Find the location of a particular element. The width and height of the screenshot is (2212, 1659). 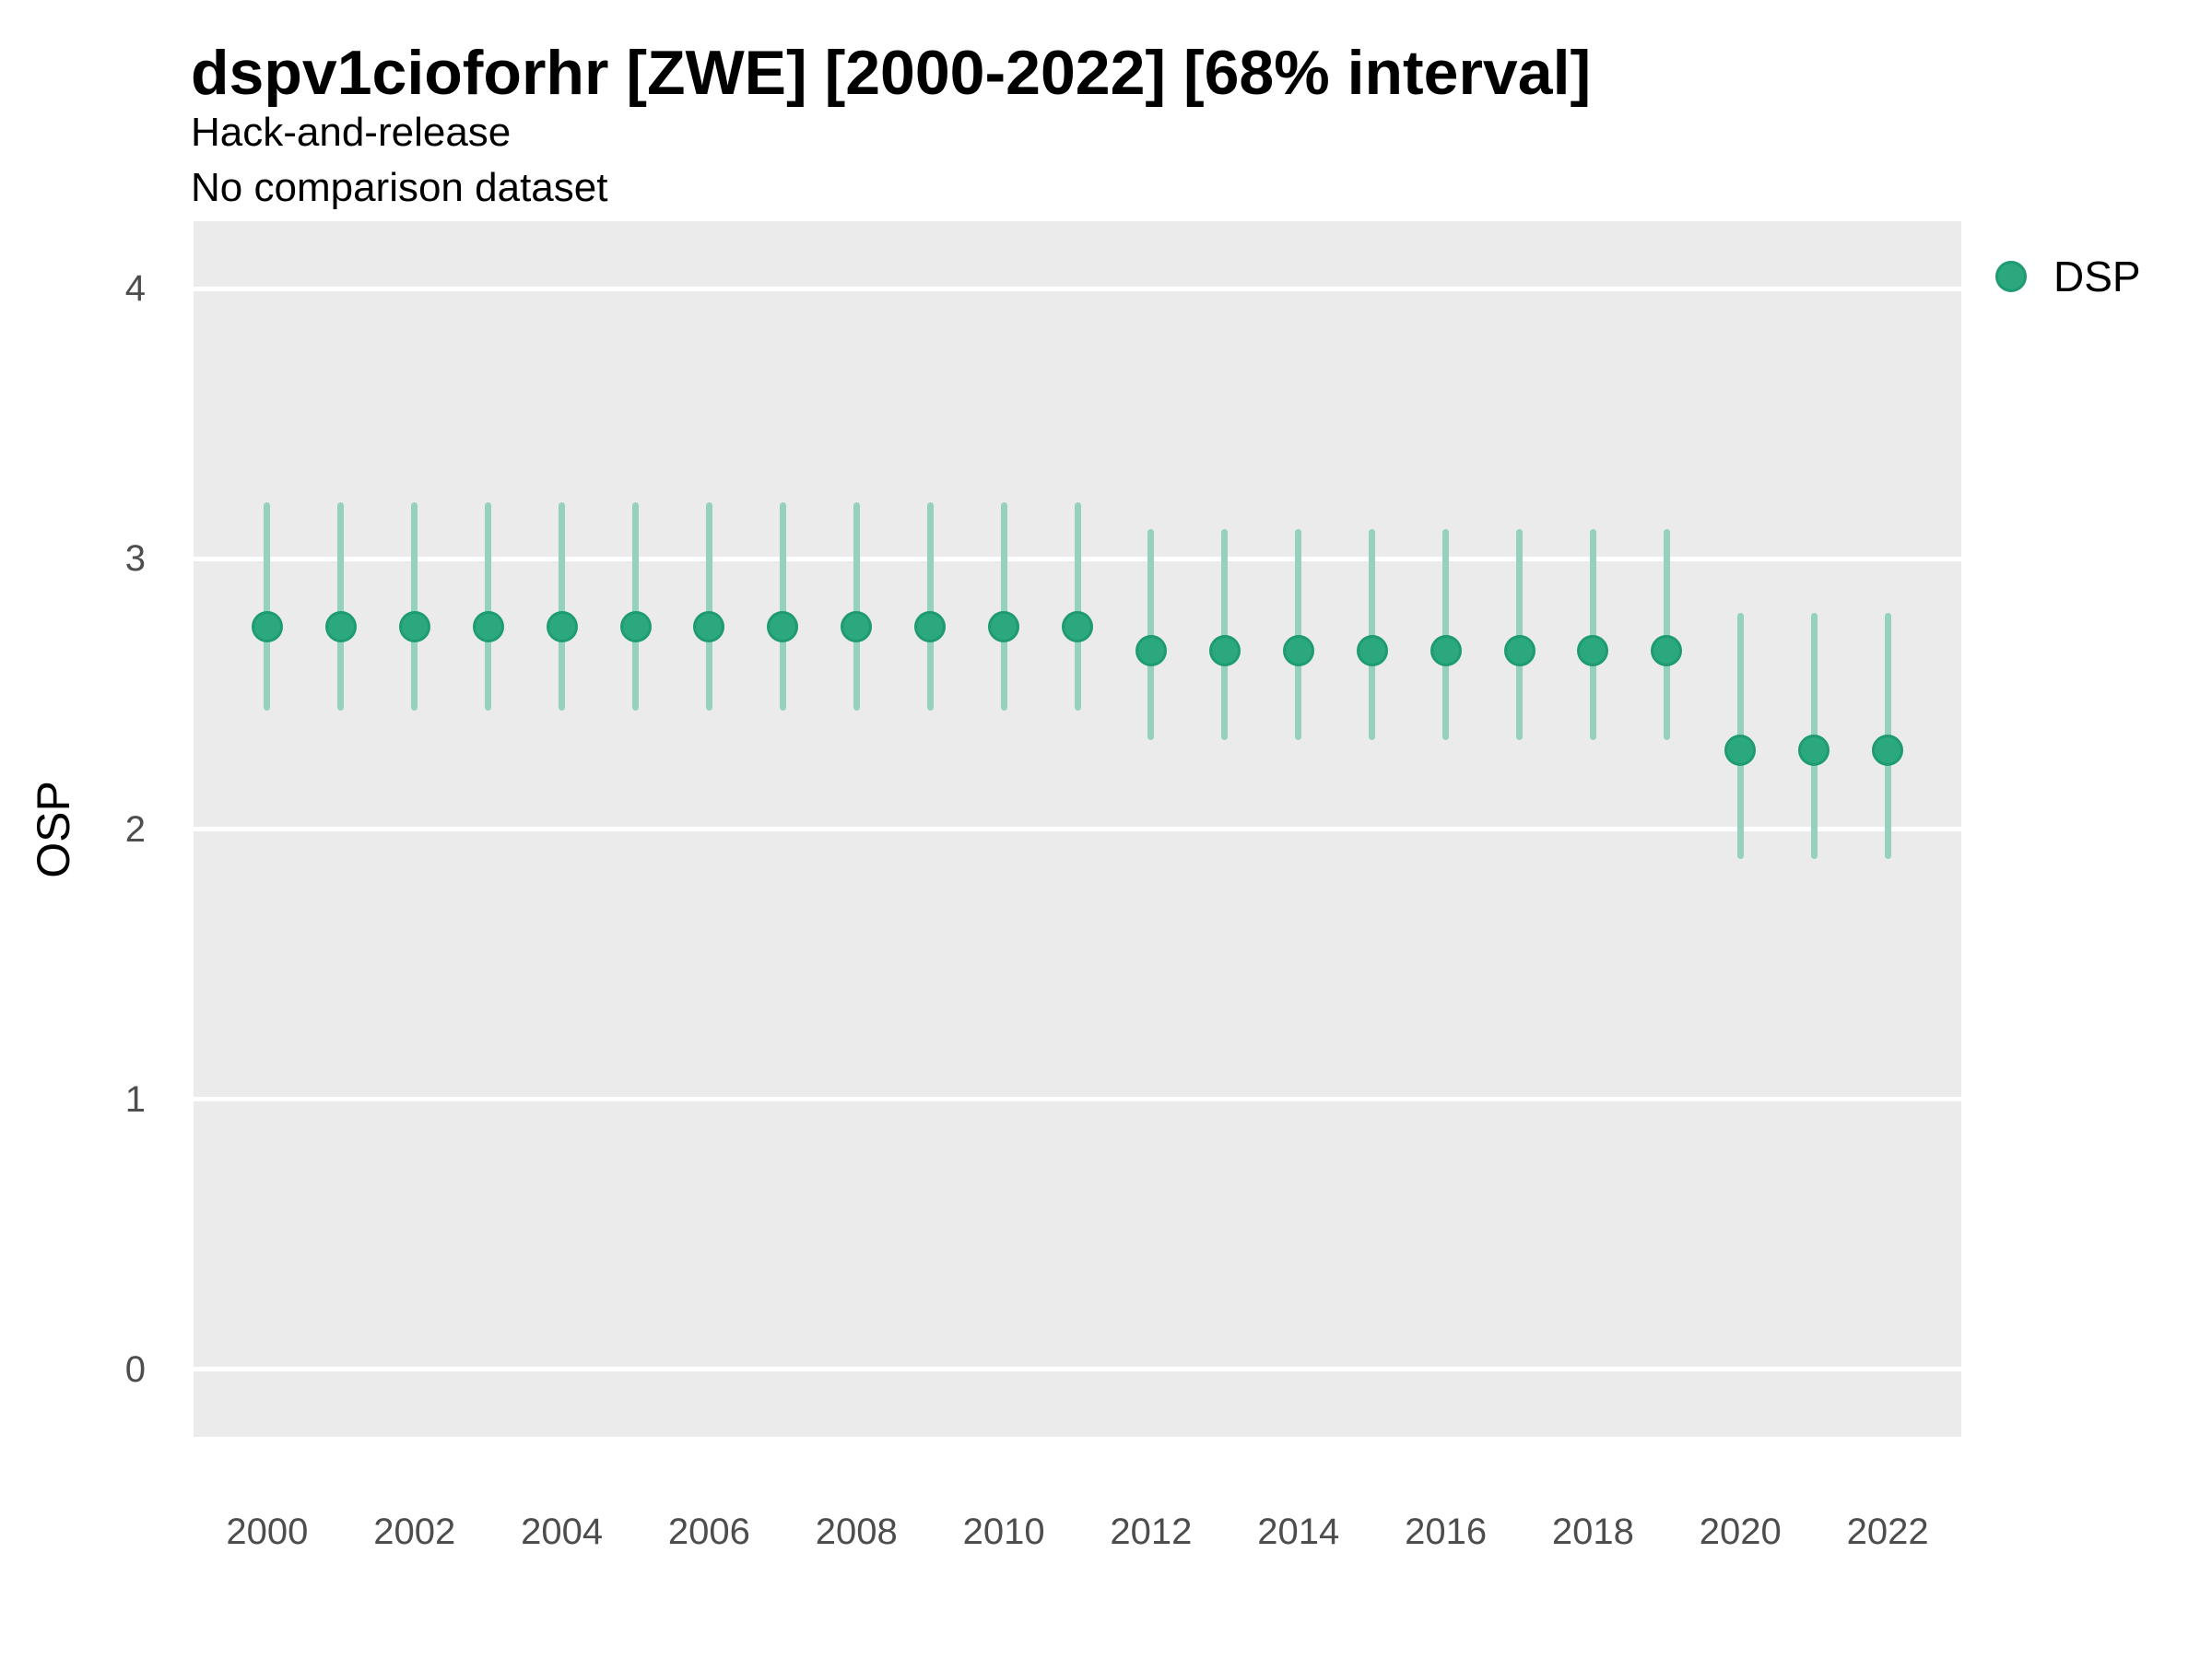

point-2018 is located at coordinates (1593, 651).